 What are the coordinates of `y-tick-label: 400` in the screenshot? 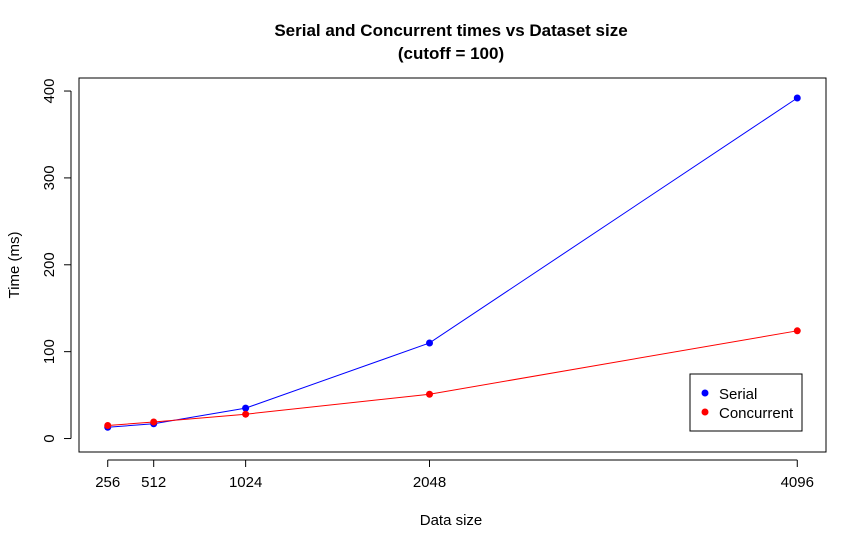 It's located at (49, 91).